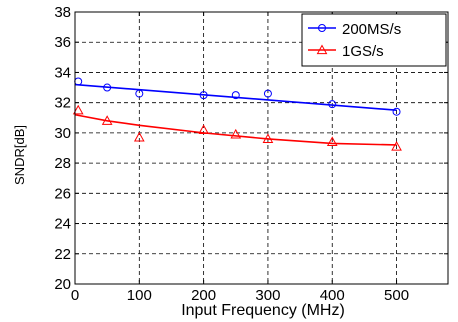 The width and height of the screenshot is (458, 322). What do you see at coordinates (62, 103) in the screenshot?
I see `y-tick-label-32: 32` at bounding box center [62, 103].